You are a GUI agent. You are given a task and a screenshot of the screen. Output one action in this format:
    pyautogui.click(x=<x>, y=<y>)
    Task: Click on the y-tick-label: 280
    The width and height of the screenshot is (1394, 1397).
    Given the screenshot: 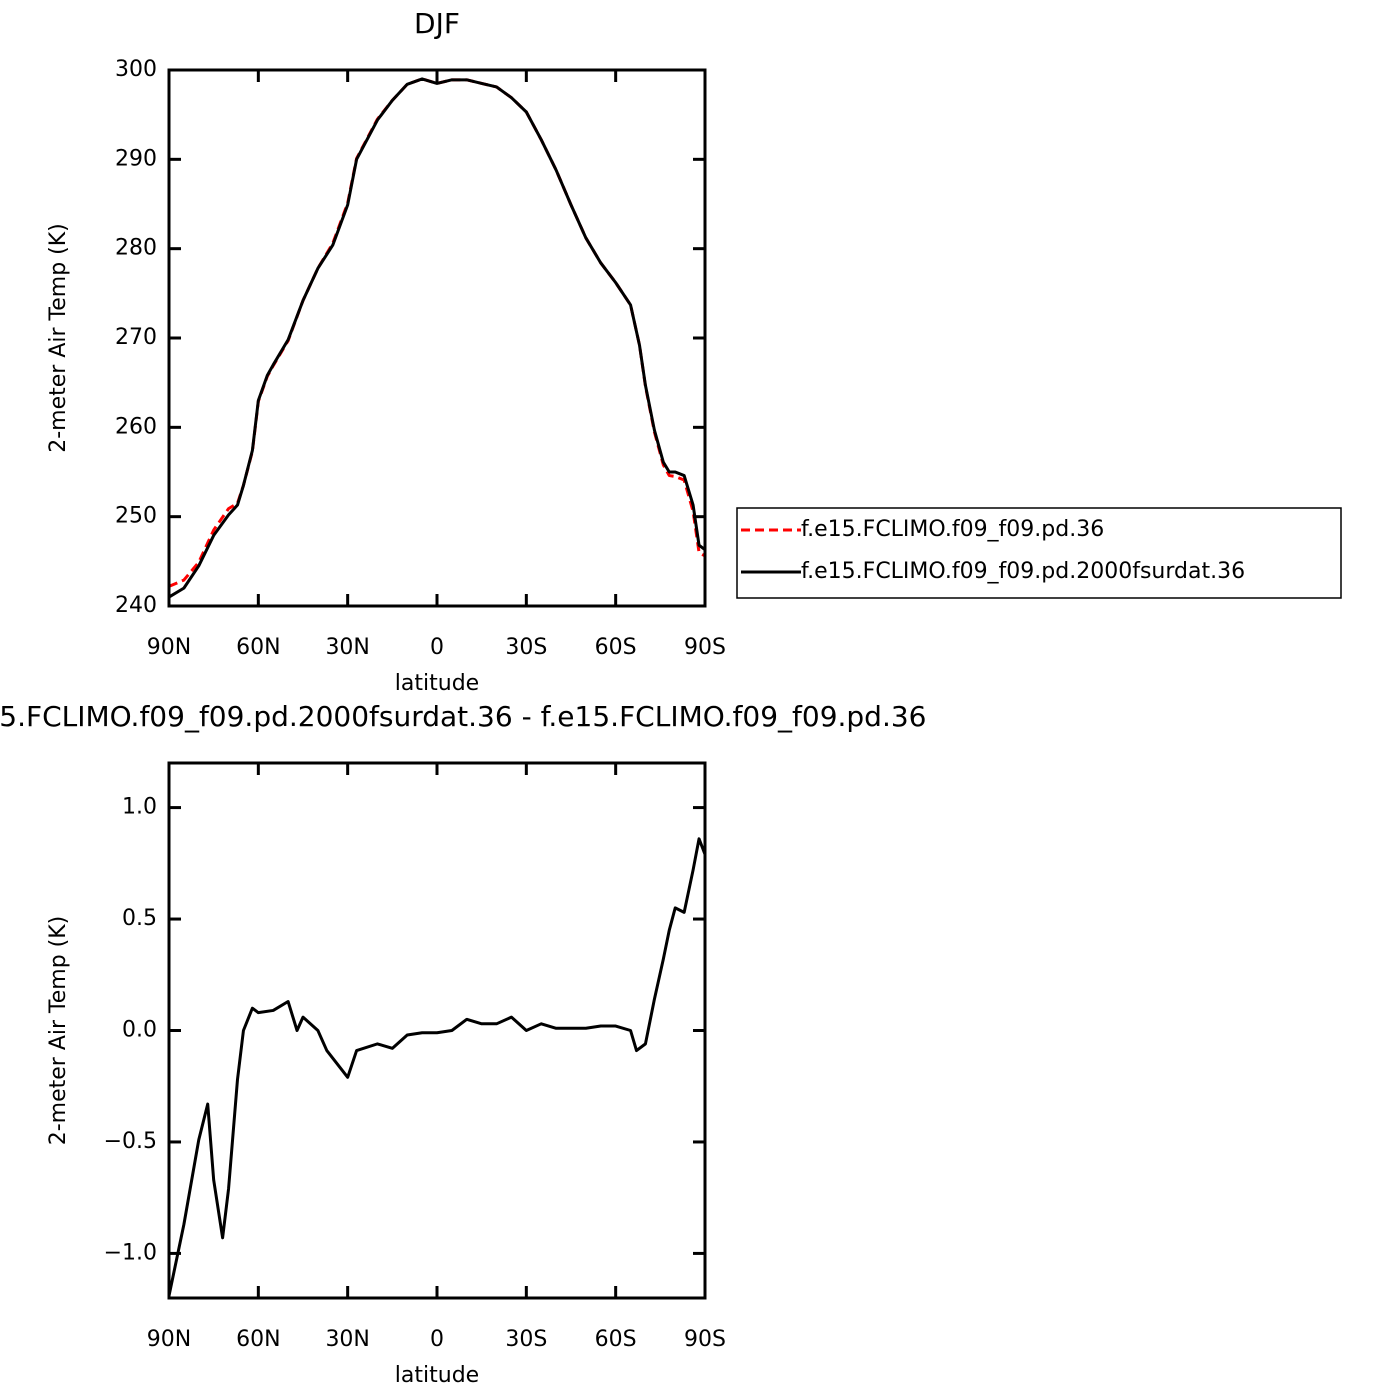 What is the action you would take?
    pyautogui.click(x=136, y=248)
    